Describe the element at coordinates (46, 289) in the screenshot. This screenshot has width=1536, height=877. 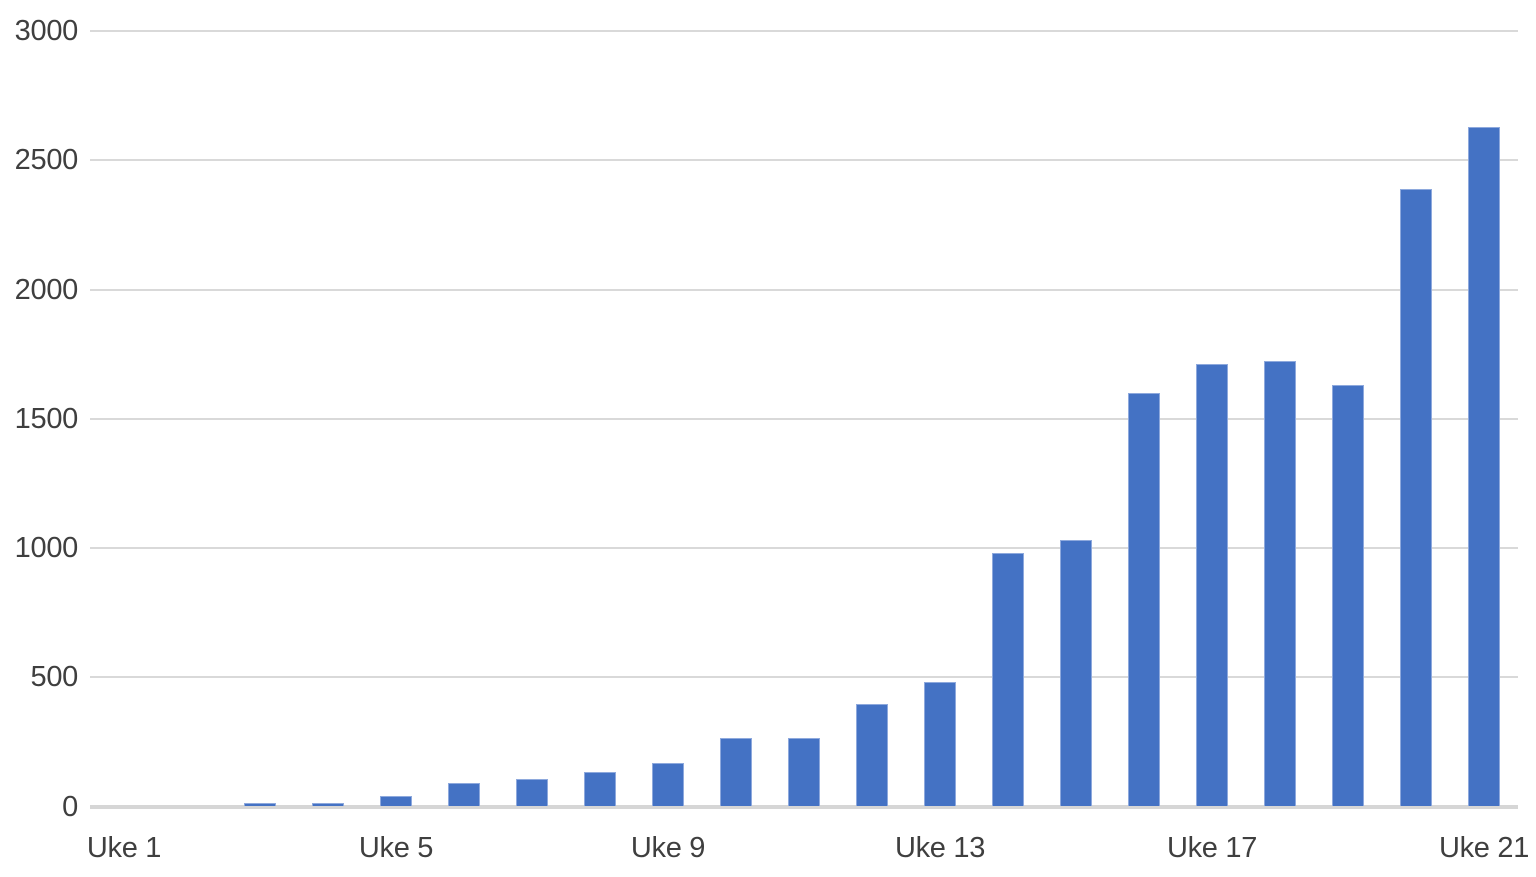
I see `y-tick-label: 2000` at that location.